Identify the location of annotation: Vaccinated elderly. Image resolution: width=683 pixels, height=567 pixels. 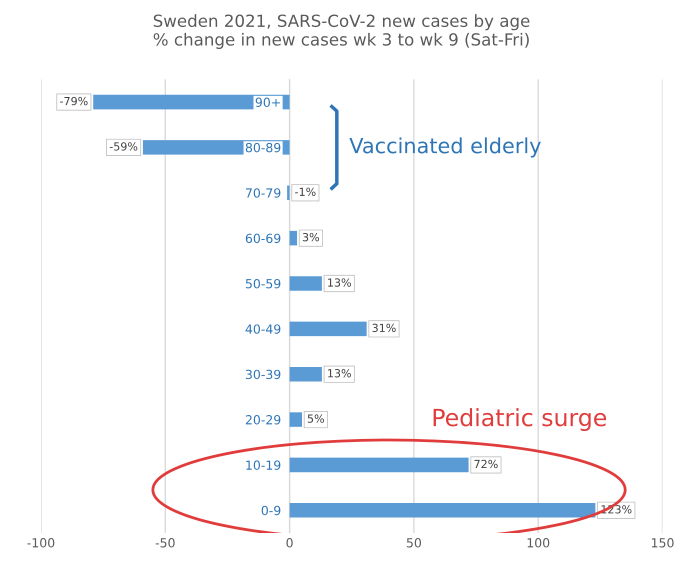
(445, 147).